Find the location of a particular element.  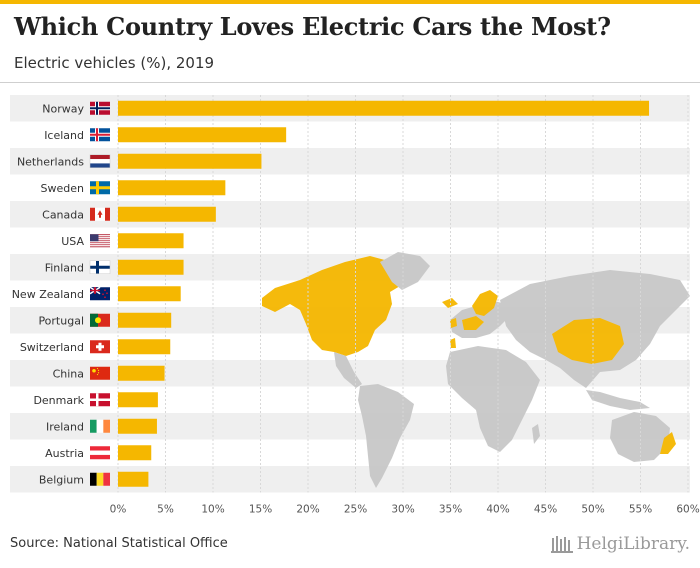

flag-belgium is located at coordinates (100, 479).